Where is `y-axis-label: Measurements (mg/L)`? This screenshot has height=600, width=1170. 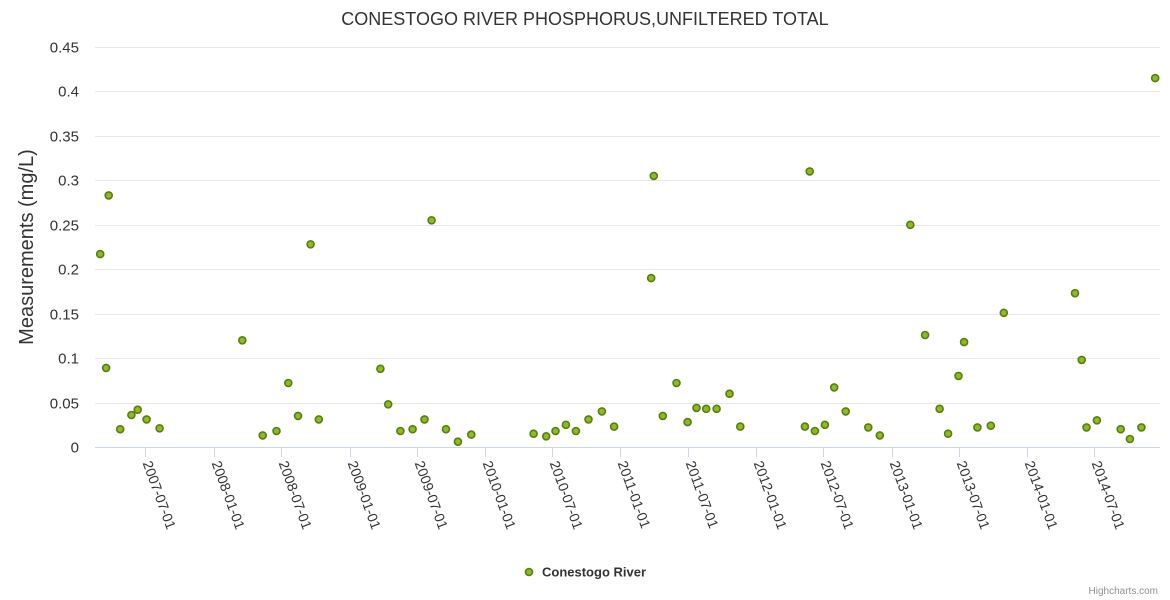 y-axis-label: Measurements (mg/L) is located at coordinates (27, 247).